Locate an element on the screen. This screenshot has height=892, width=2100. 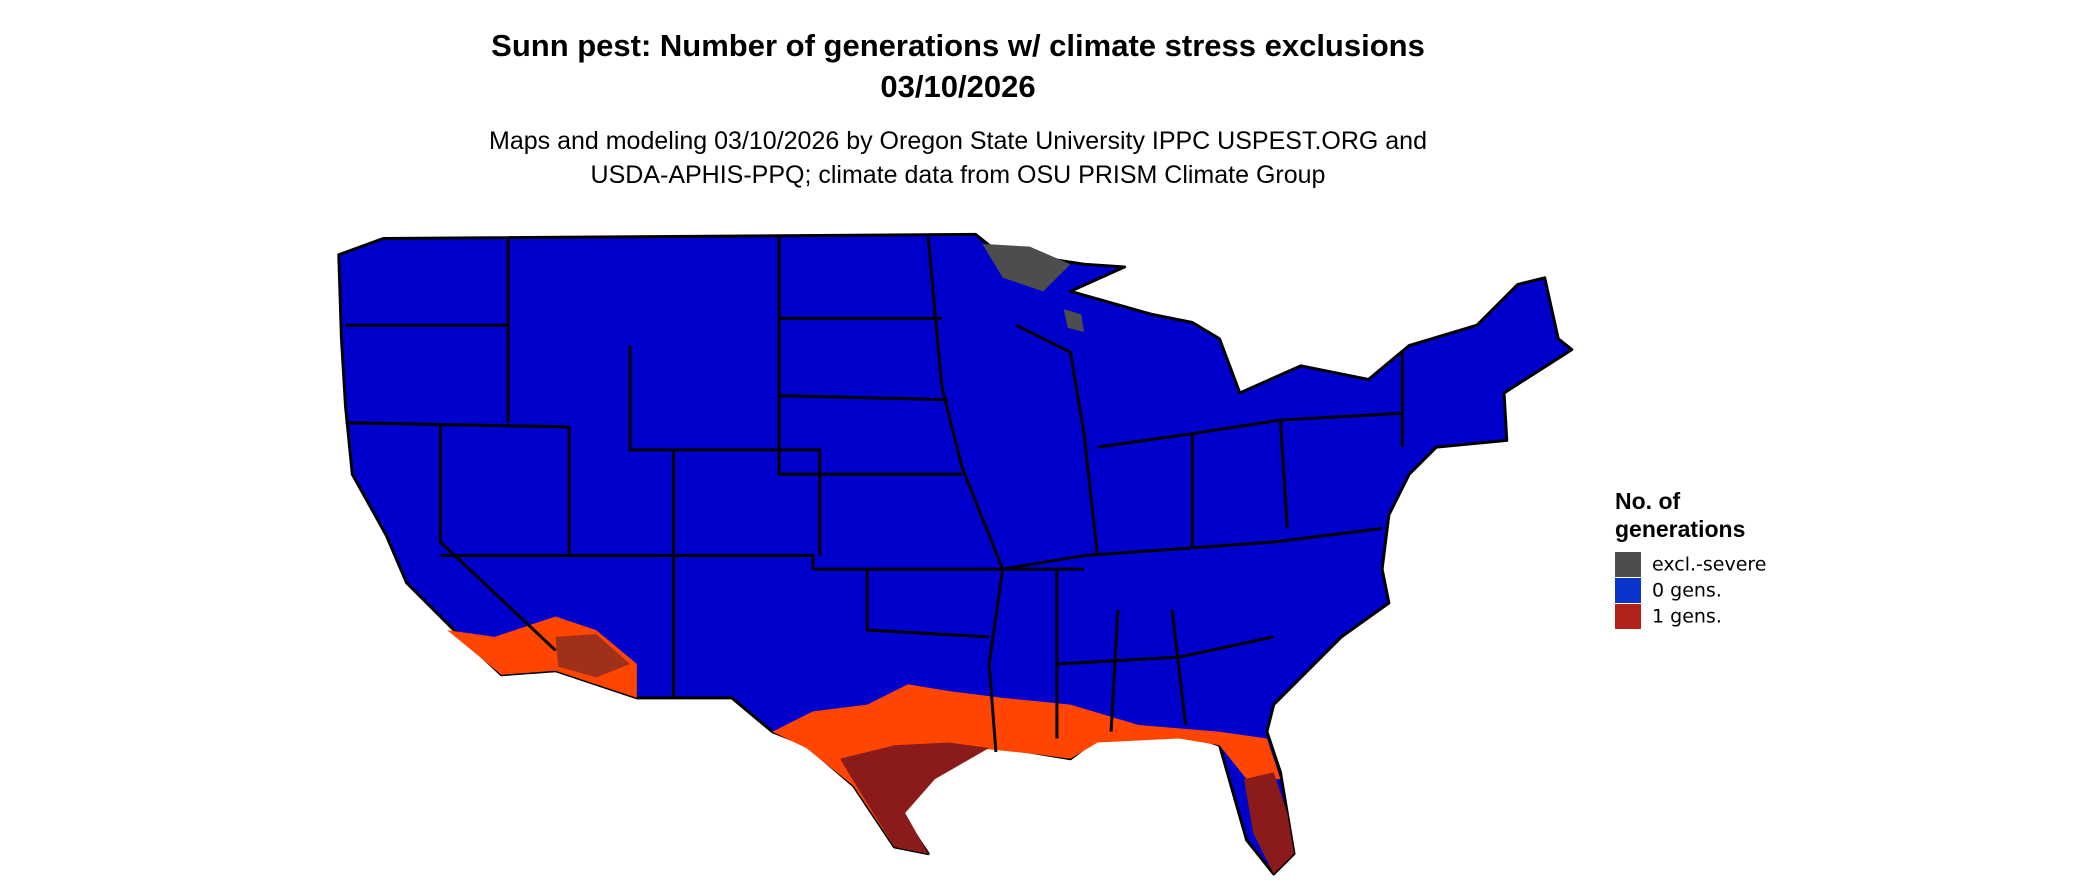
legend: excl.-severe 0 gens. 1 gens. is located at coordinates (1691, 590).